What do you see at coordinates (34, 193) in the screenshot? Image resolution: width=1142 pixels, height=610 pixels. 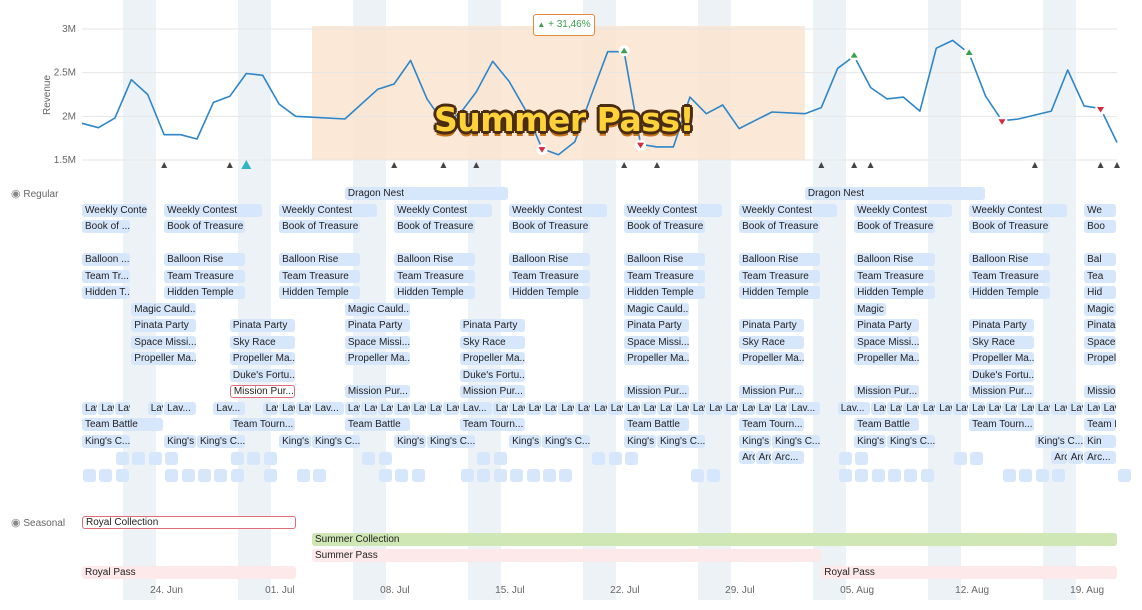 I see `regular-section-header: ◉ Regular` at bounding box center [34, 193].